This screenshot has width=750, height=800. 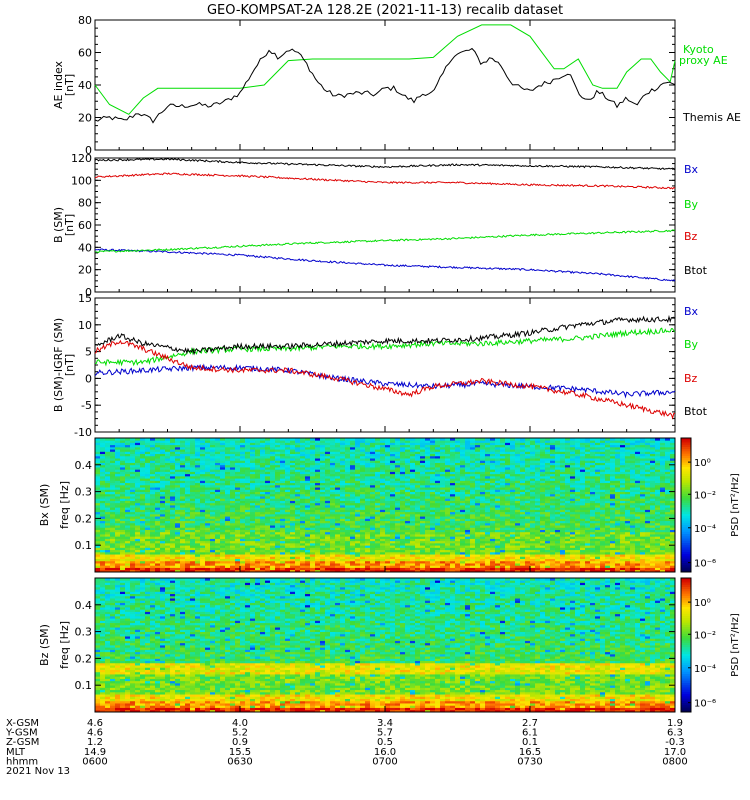 I want to click on y-axis-label: B (SM)-IGRF (SM)[nT], so click(x=64, y=365).